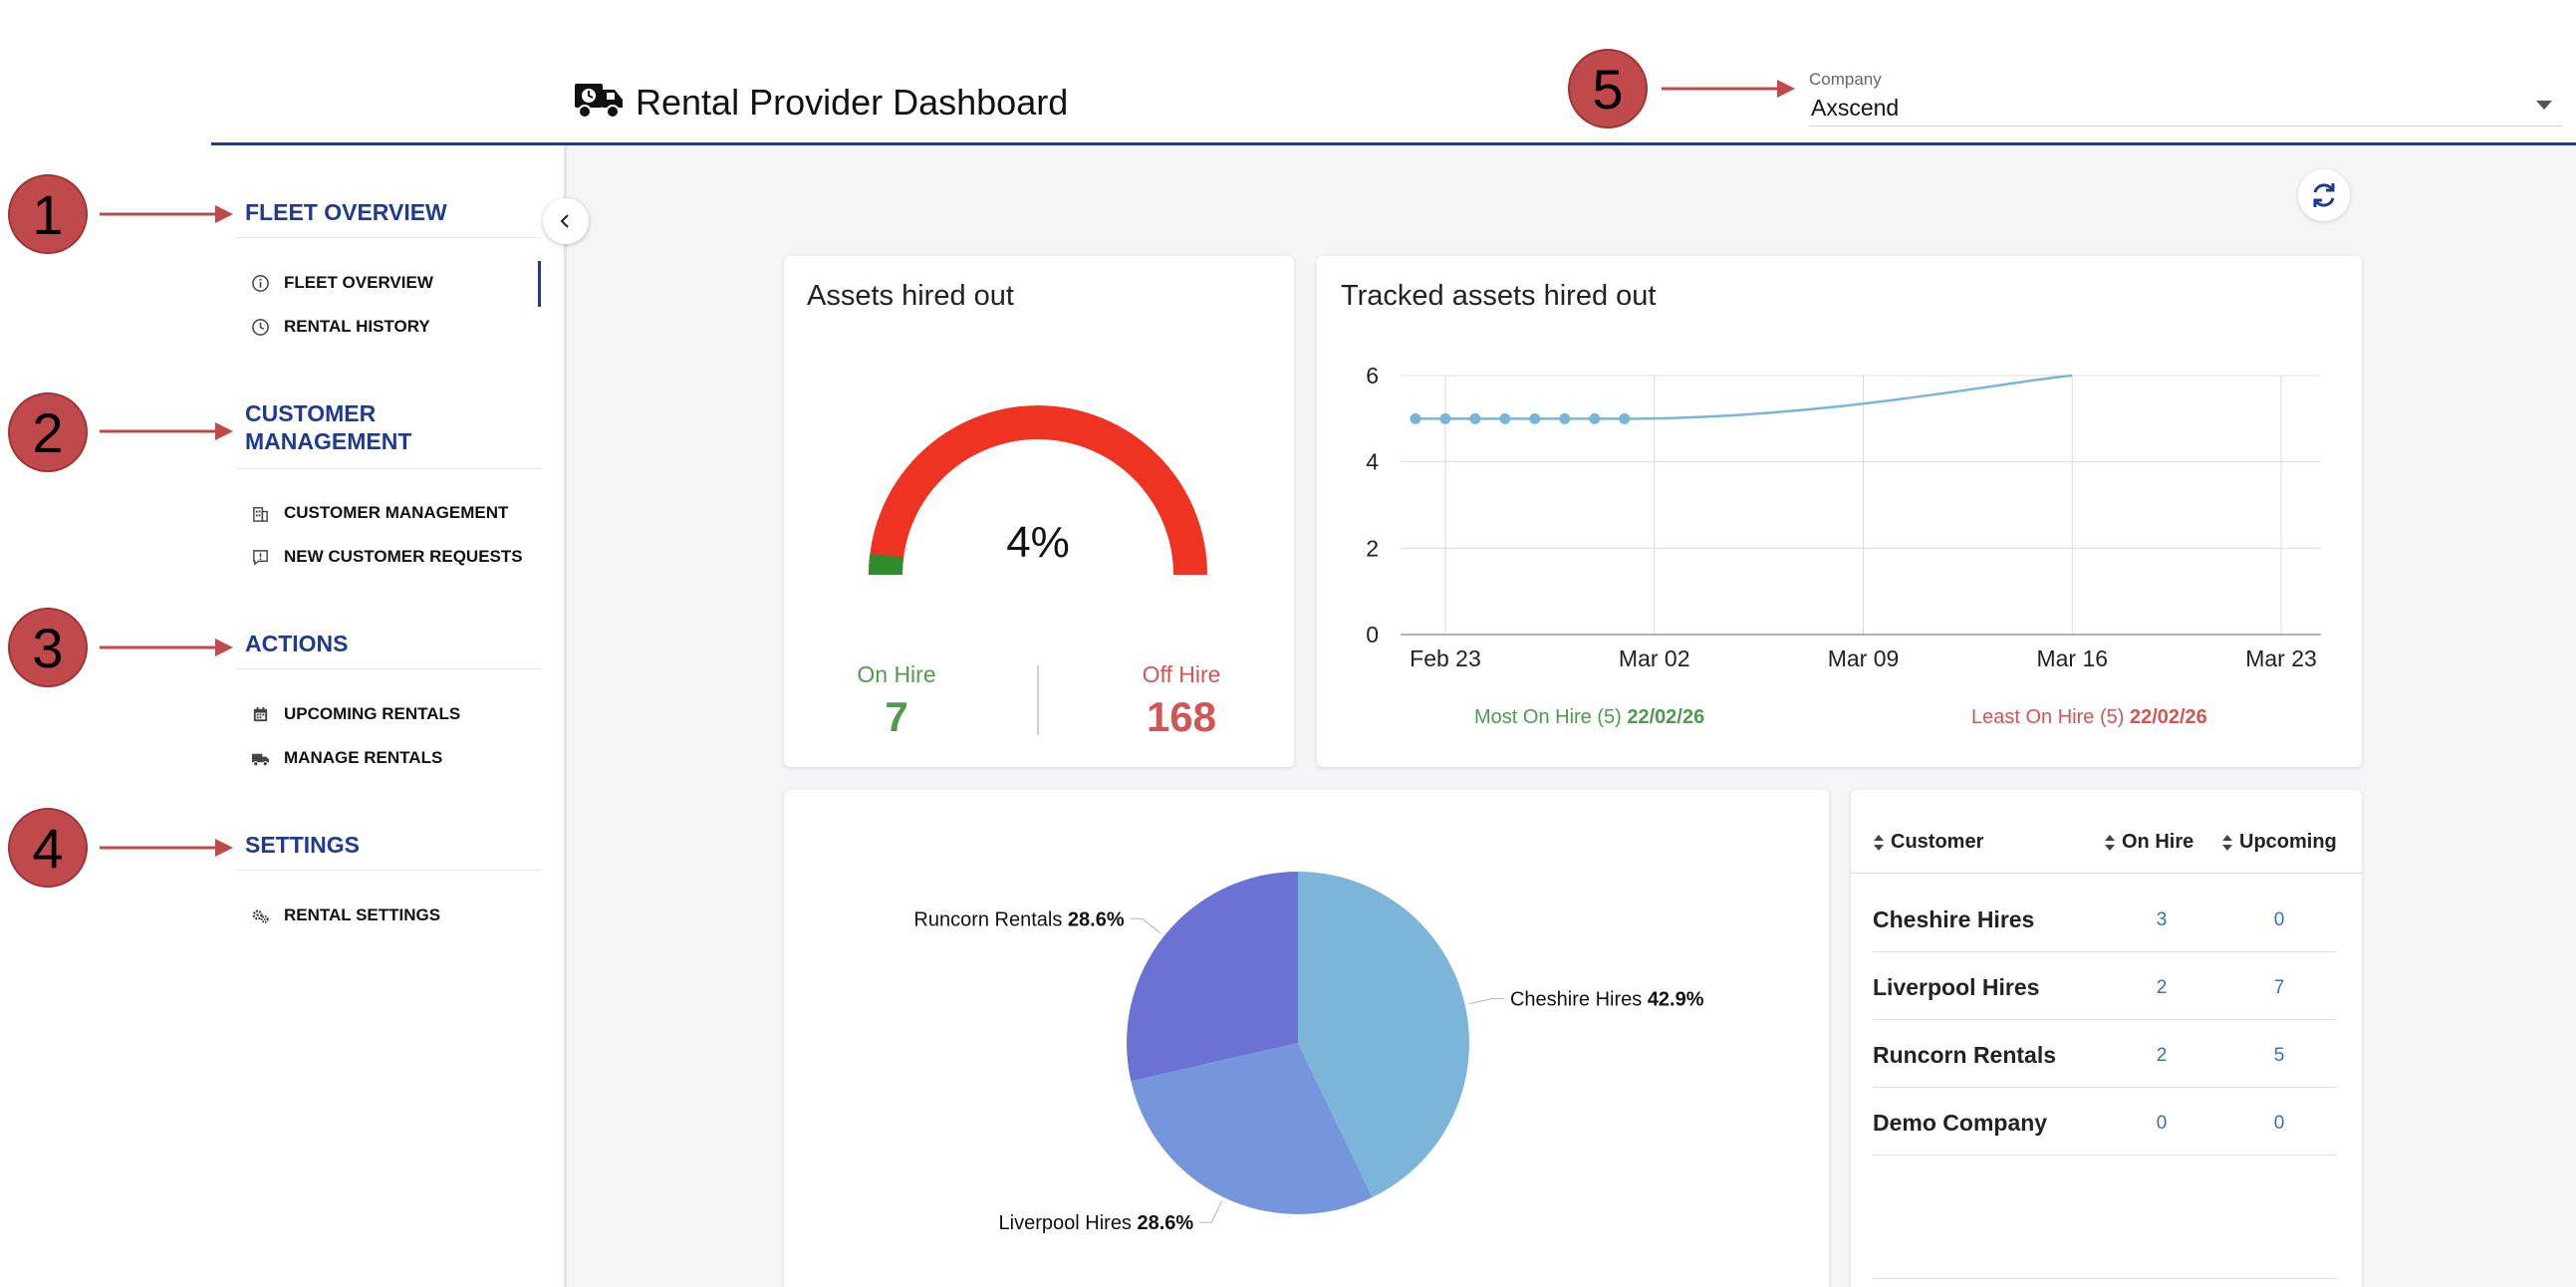 This screenshot has width=2576, height=1287. I want to click on pie-slice-percent: 28.6%, so click(1166, 1223).